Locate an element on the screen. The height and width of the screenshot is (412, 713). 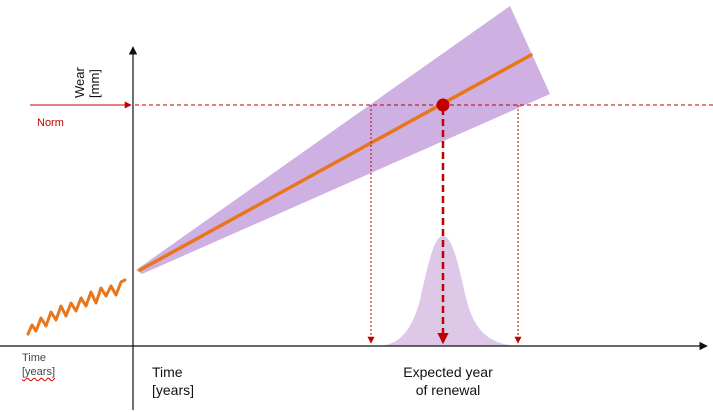
y-axis-label: Wear [mm] is located at coordinates (87, 68).